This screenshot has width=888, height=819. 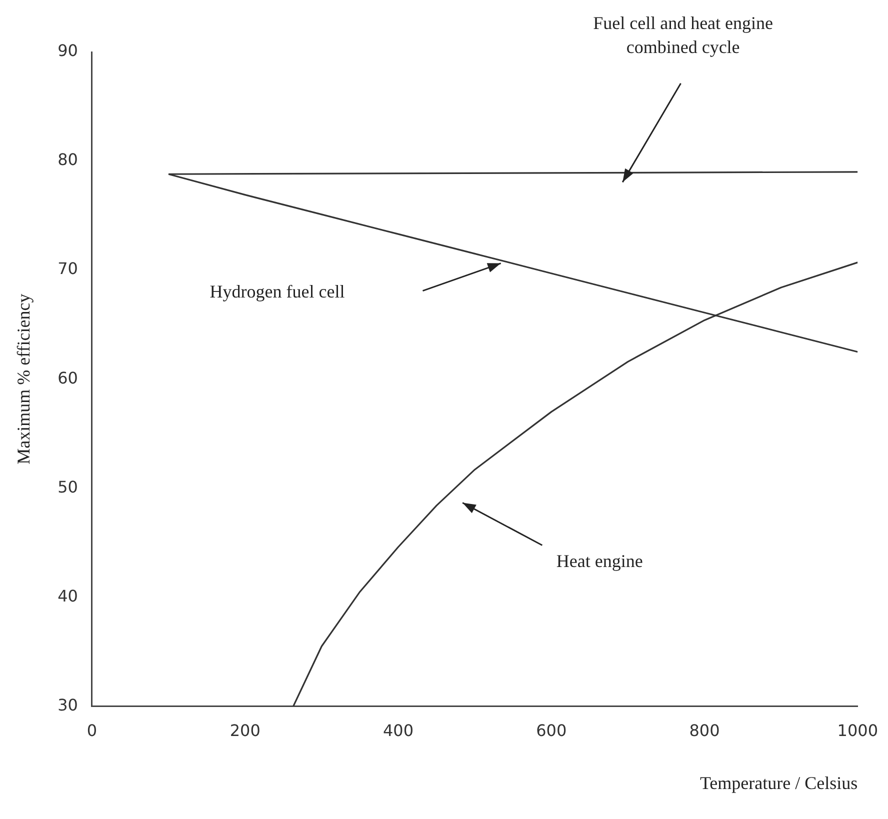 I want to click on x-tick-label: 1000, so click(x=857, y=730).